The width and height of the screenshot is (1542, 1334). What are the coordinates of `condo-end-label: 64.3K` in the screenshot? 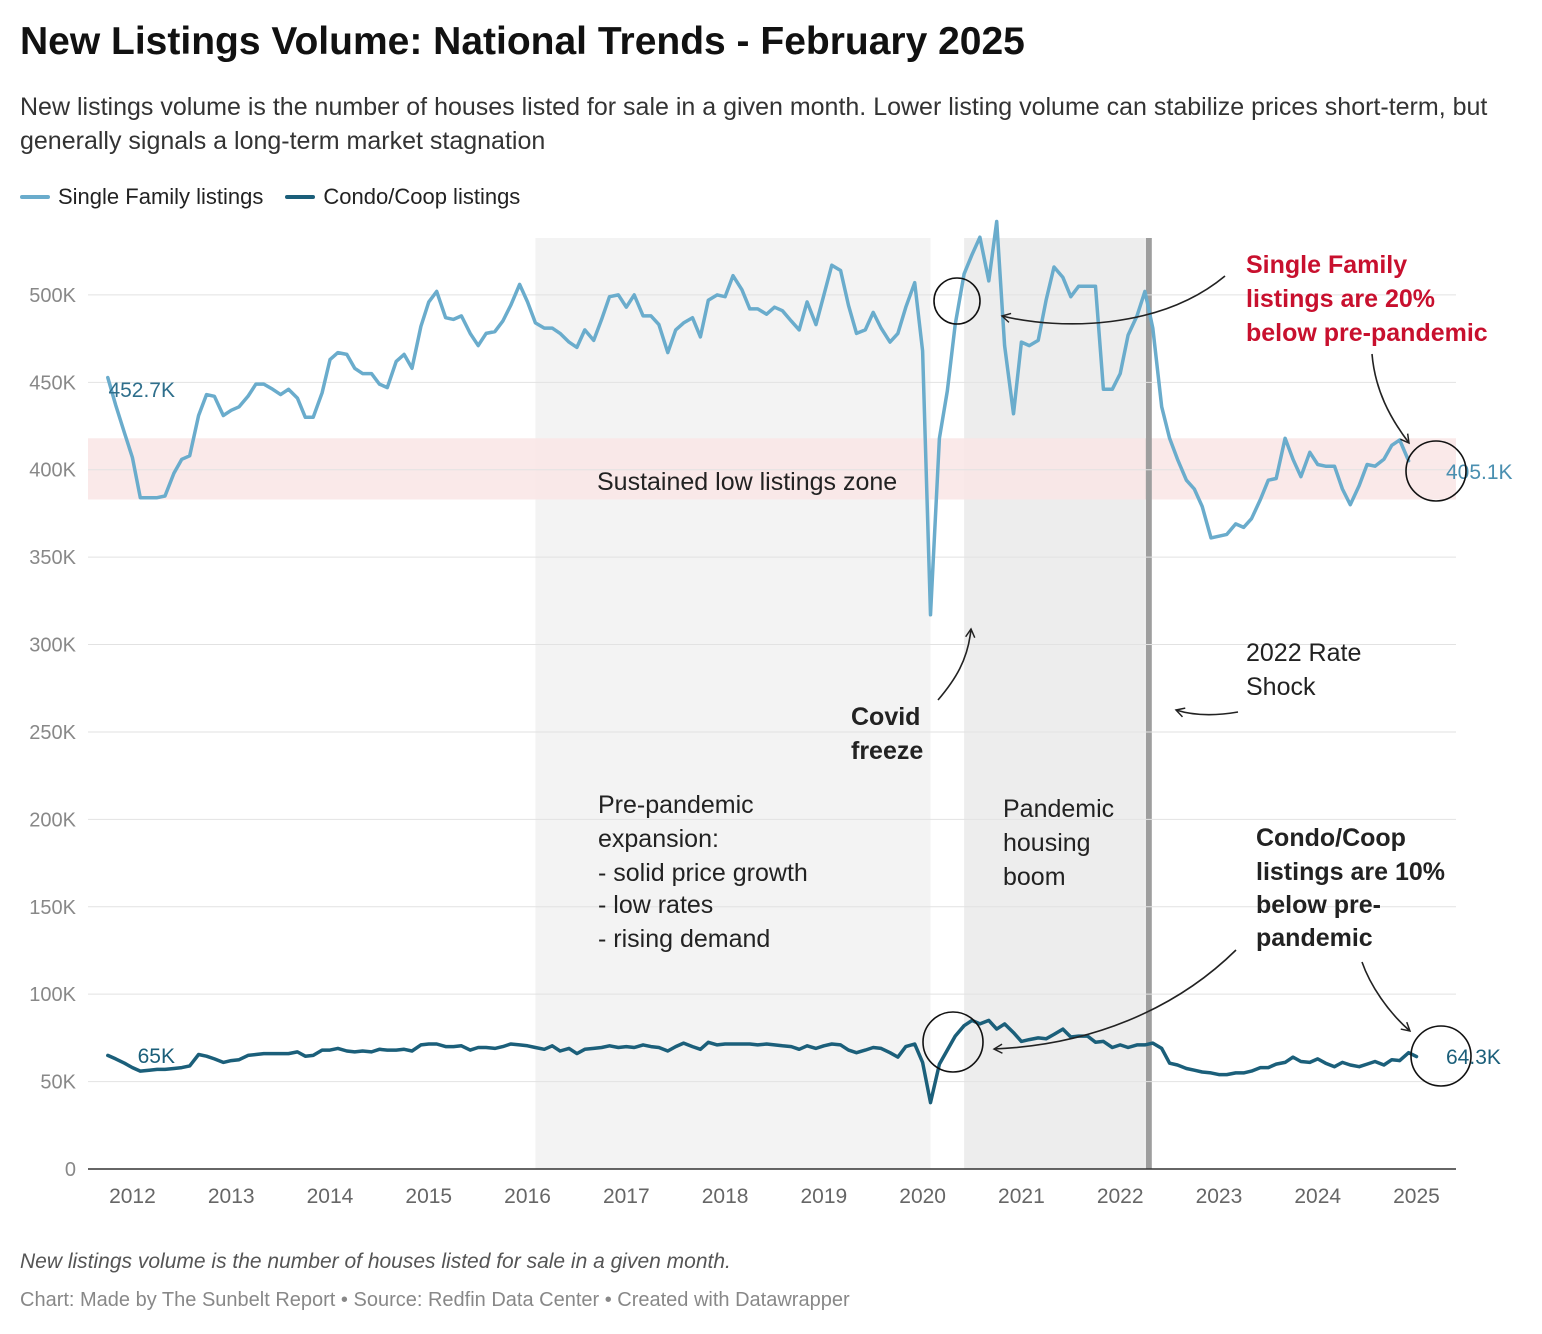 It's located at (1473, 1057).